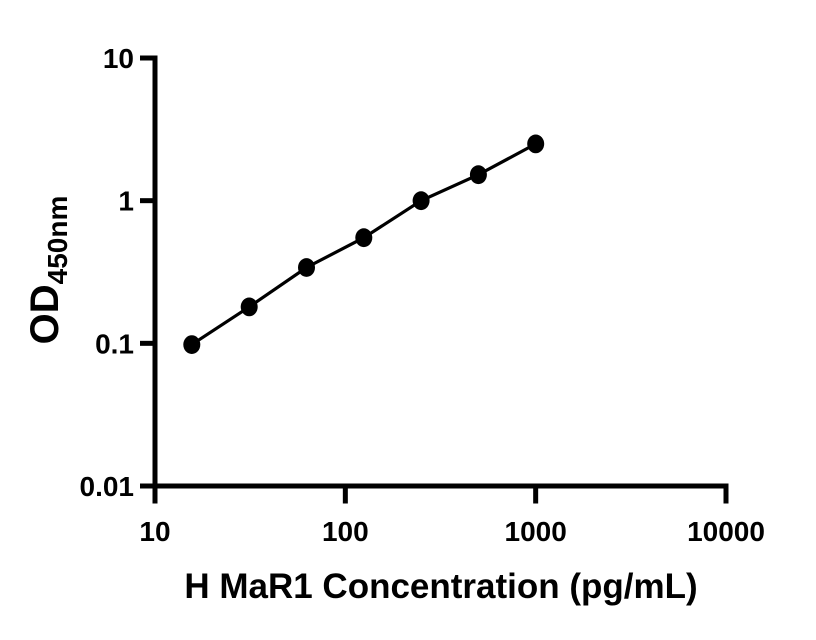 This screenshot has width=816, height=640. What do you see at coordinates (117, 272) in the screenshot?
I see `y-axis-ticks: 10 1 0.1 0.01` at bounding box center [117, 272].